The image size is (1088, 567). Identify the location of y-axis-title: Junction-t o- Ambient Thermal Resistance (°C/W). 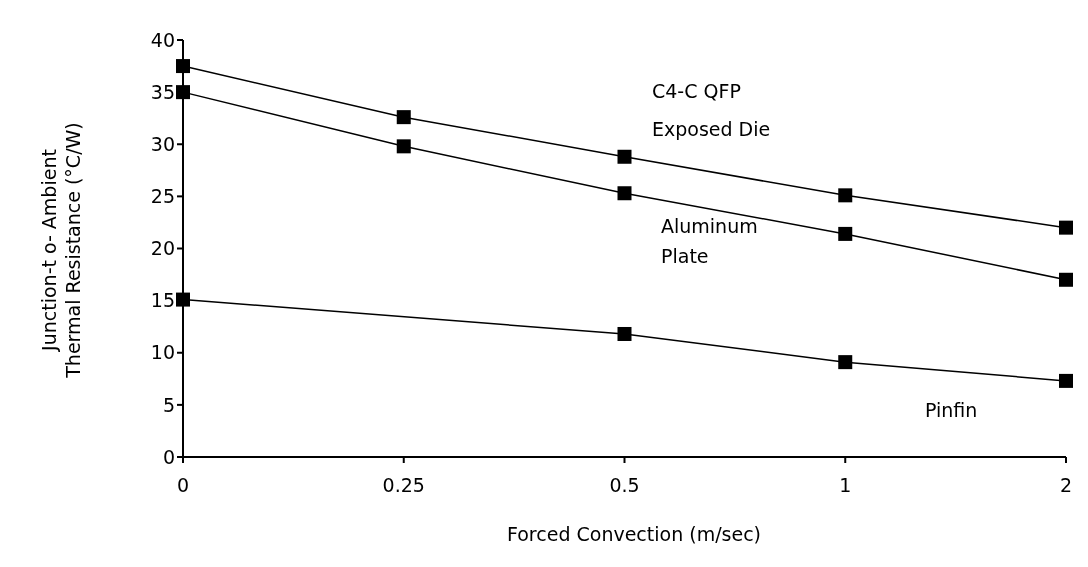
(61, 250).